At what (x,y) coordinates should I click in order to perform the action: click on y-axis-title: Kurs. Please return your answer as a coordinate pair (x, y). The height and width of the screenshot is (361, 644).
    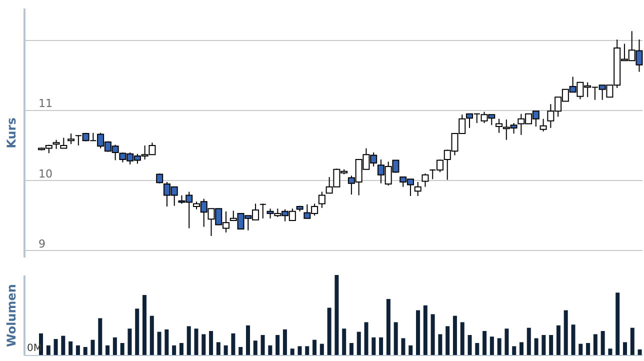
    Looking at the image, I should click on (11, 133).